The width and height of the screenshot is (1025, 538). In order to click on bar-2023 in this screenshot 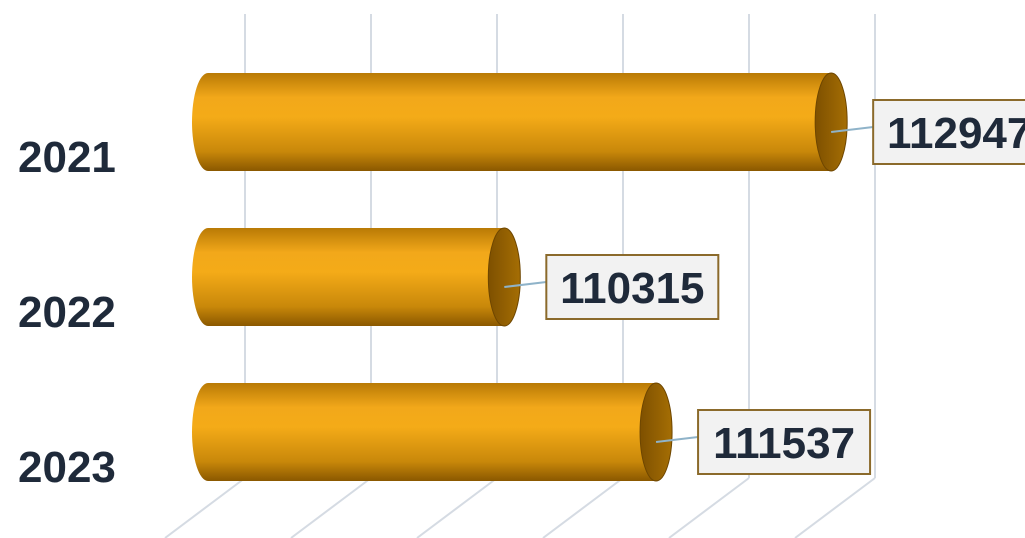, I will do `click(432, 432)`.